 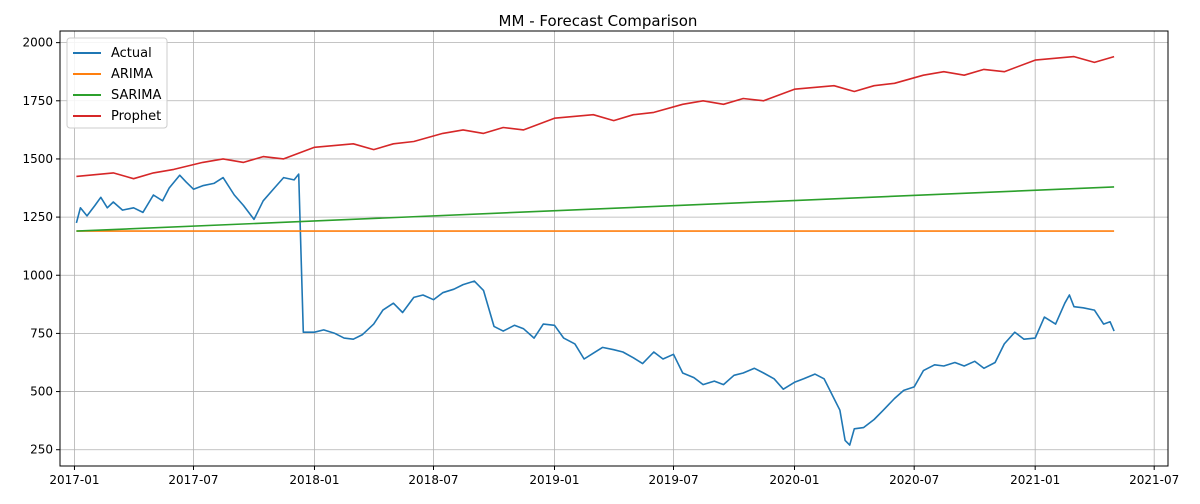 What do you see at coordinates (314, 480) in the screenshot?
I see `x-tick-label: 2018-01` at bounding box center [314, 480].